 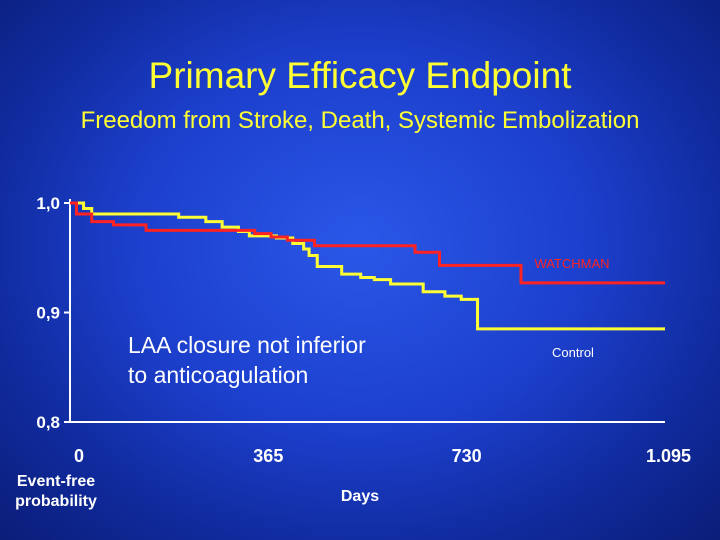 I want to click on chart-series-labels: WATCHMAN Control, so click(x=571, y=308).